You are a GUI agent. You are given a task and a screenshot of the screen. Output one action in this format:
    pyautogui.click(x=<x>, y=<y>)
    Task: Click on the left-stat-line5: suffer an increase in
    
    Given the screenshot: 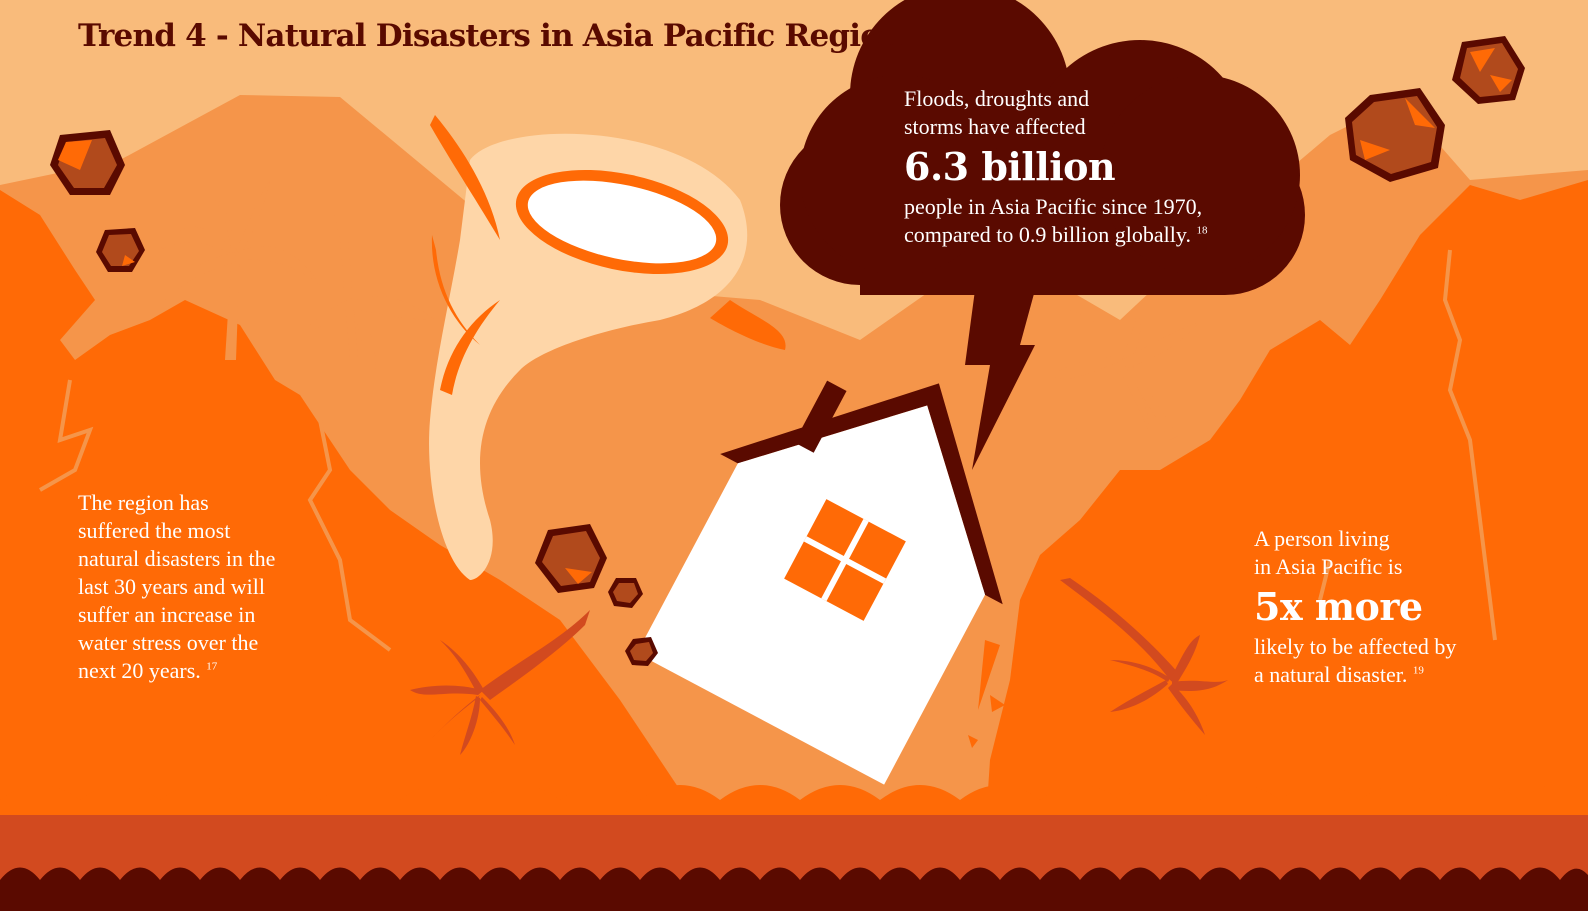 What is the action you would take?
    pyautogui.click(x=167, y=614)
    